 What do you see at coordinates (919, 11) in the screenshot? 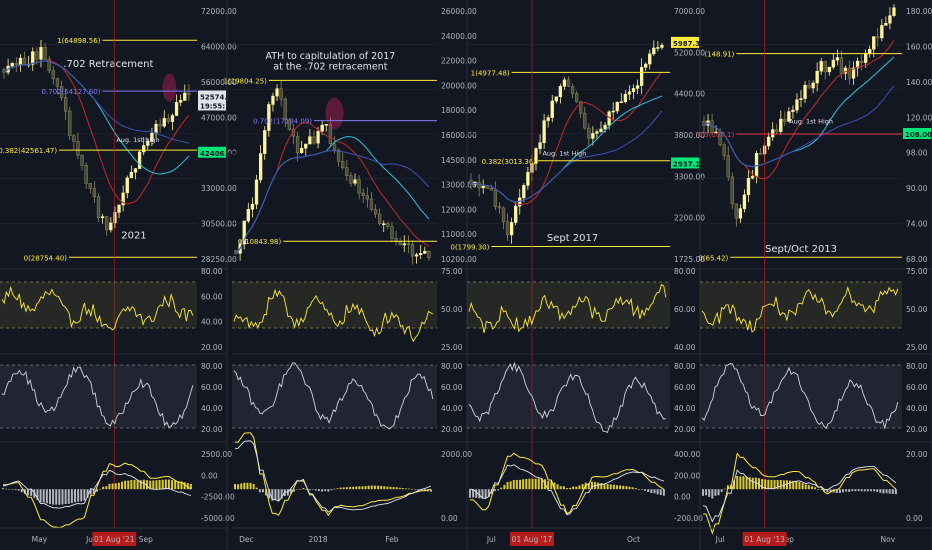
I see `y-tick-label: 180.00` at bounding box center [919, 11].